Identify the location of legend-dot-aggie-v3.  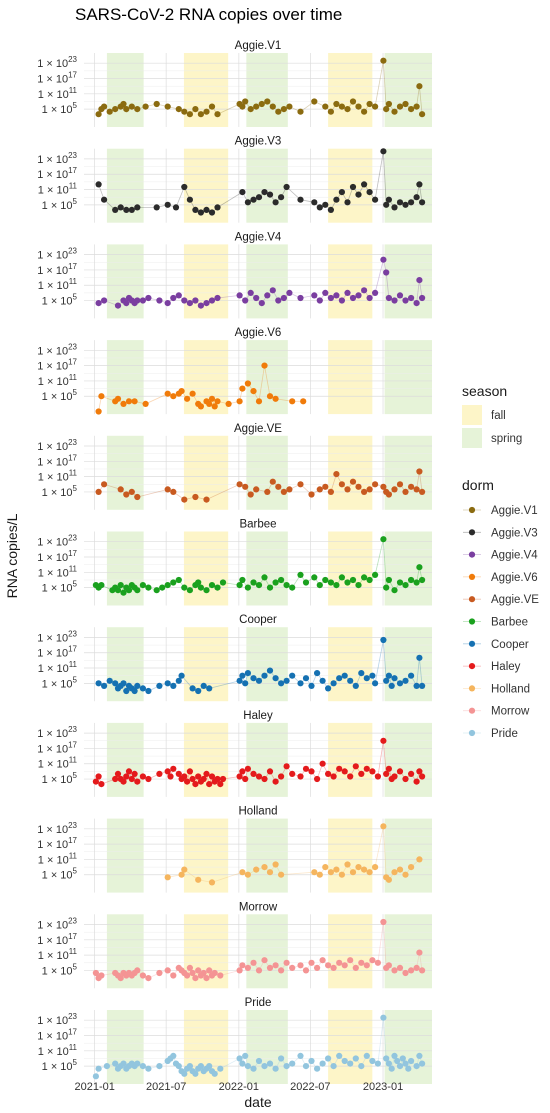
(472, 532).